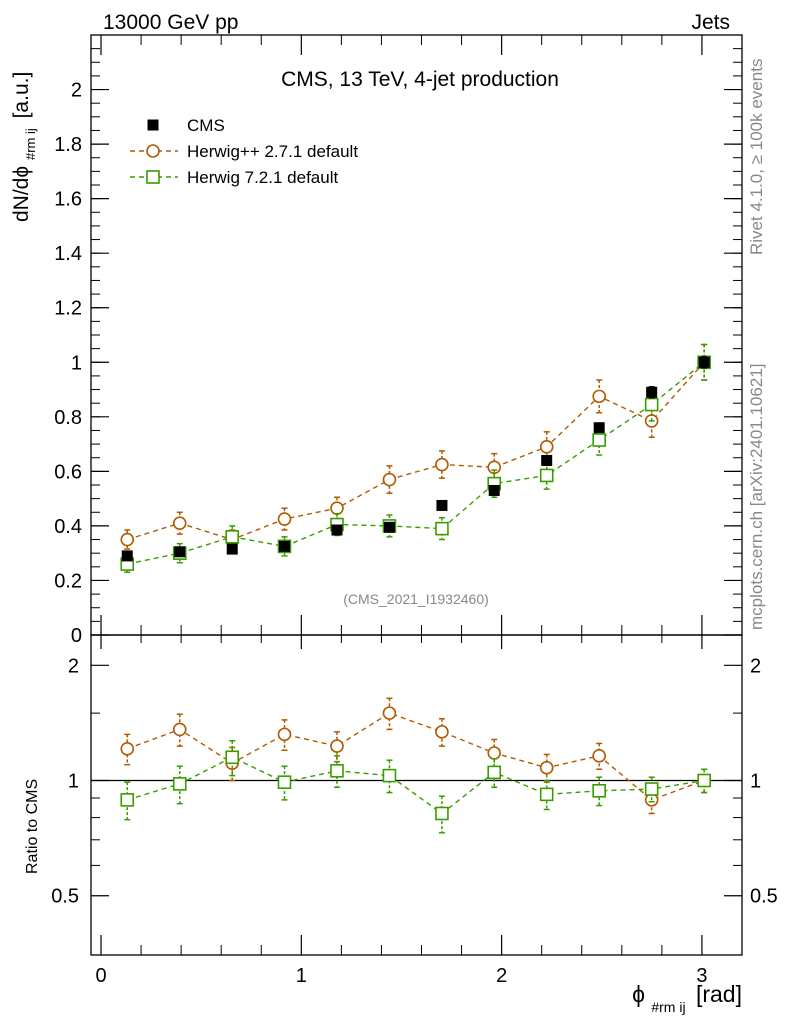  I want to click on analysis-id: (CMS_2021_I1932460), so click(416, 599).